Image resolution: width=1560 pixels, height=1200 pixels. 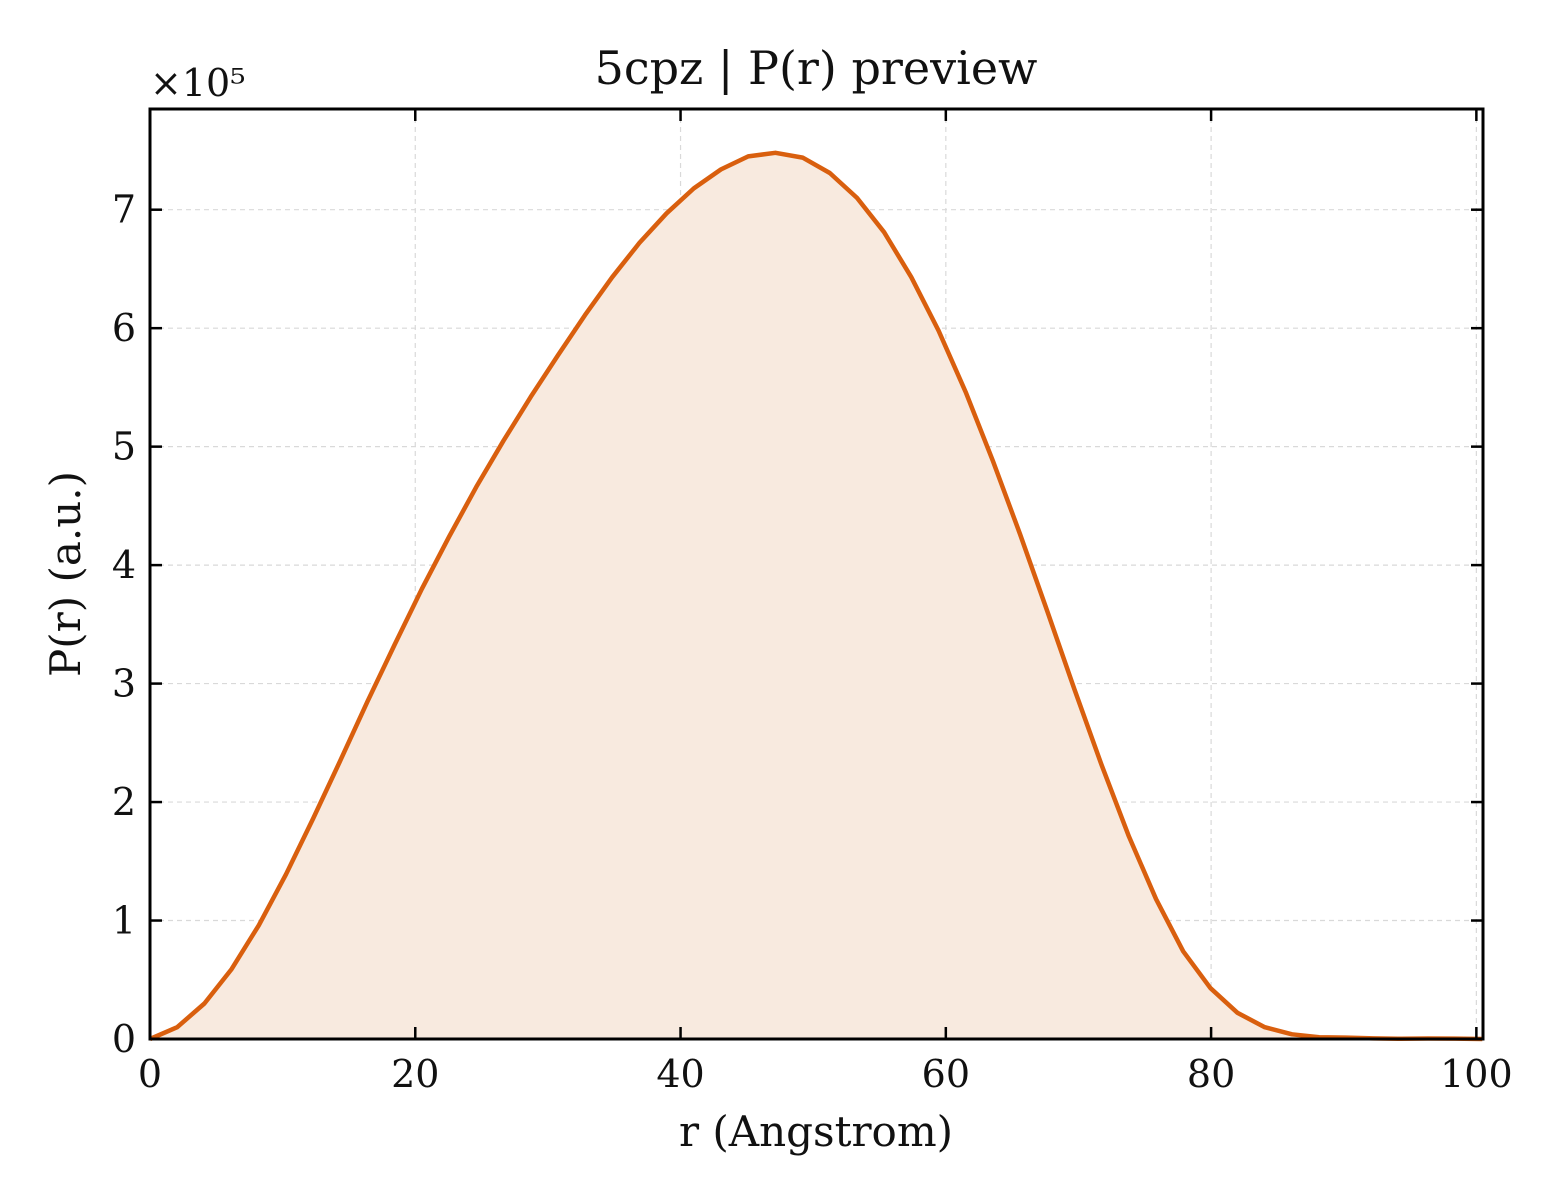 I want to click on y-tick-label: 3, so click(x=124, y=684).